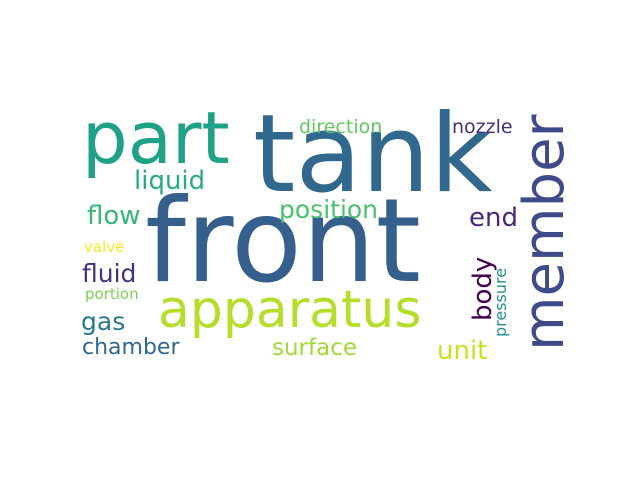 Image resolution: width=640 pixels, height=480 pixels. I want to click on word-unit: unit, so click(462, 351).